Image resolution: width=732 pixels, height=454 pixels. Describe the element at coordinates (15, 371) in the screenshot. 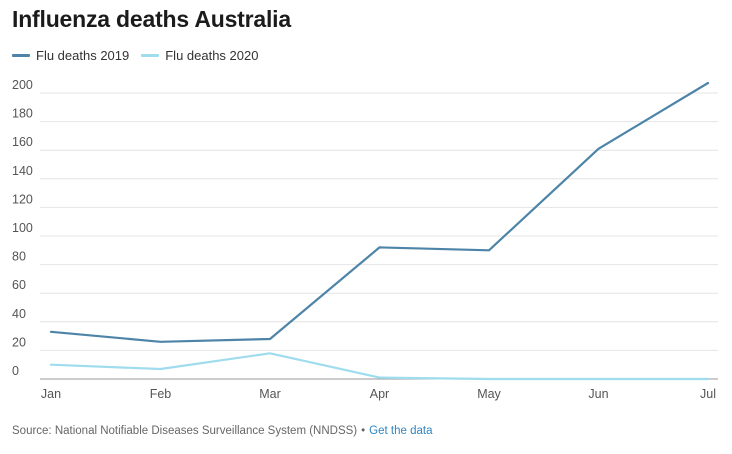

I see `y-tick-label: 0` at that location.